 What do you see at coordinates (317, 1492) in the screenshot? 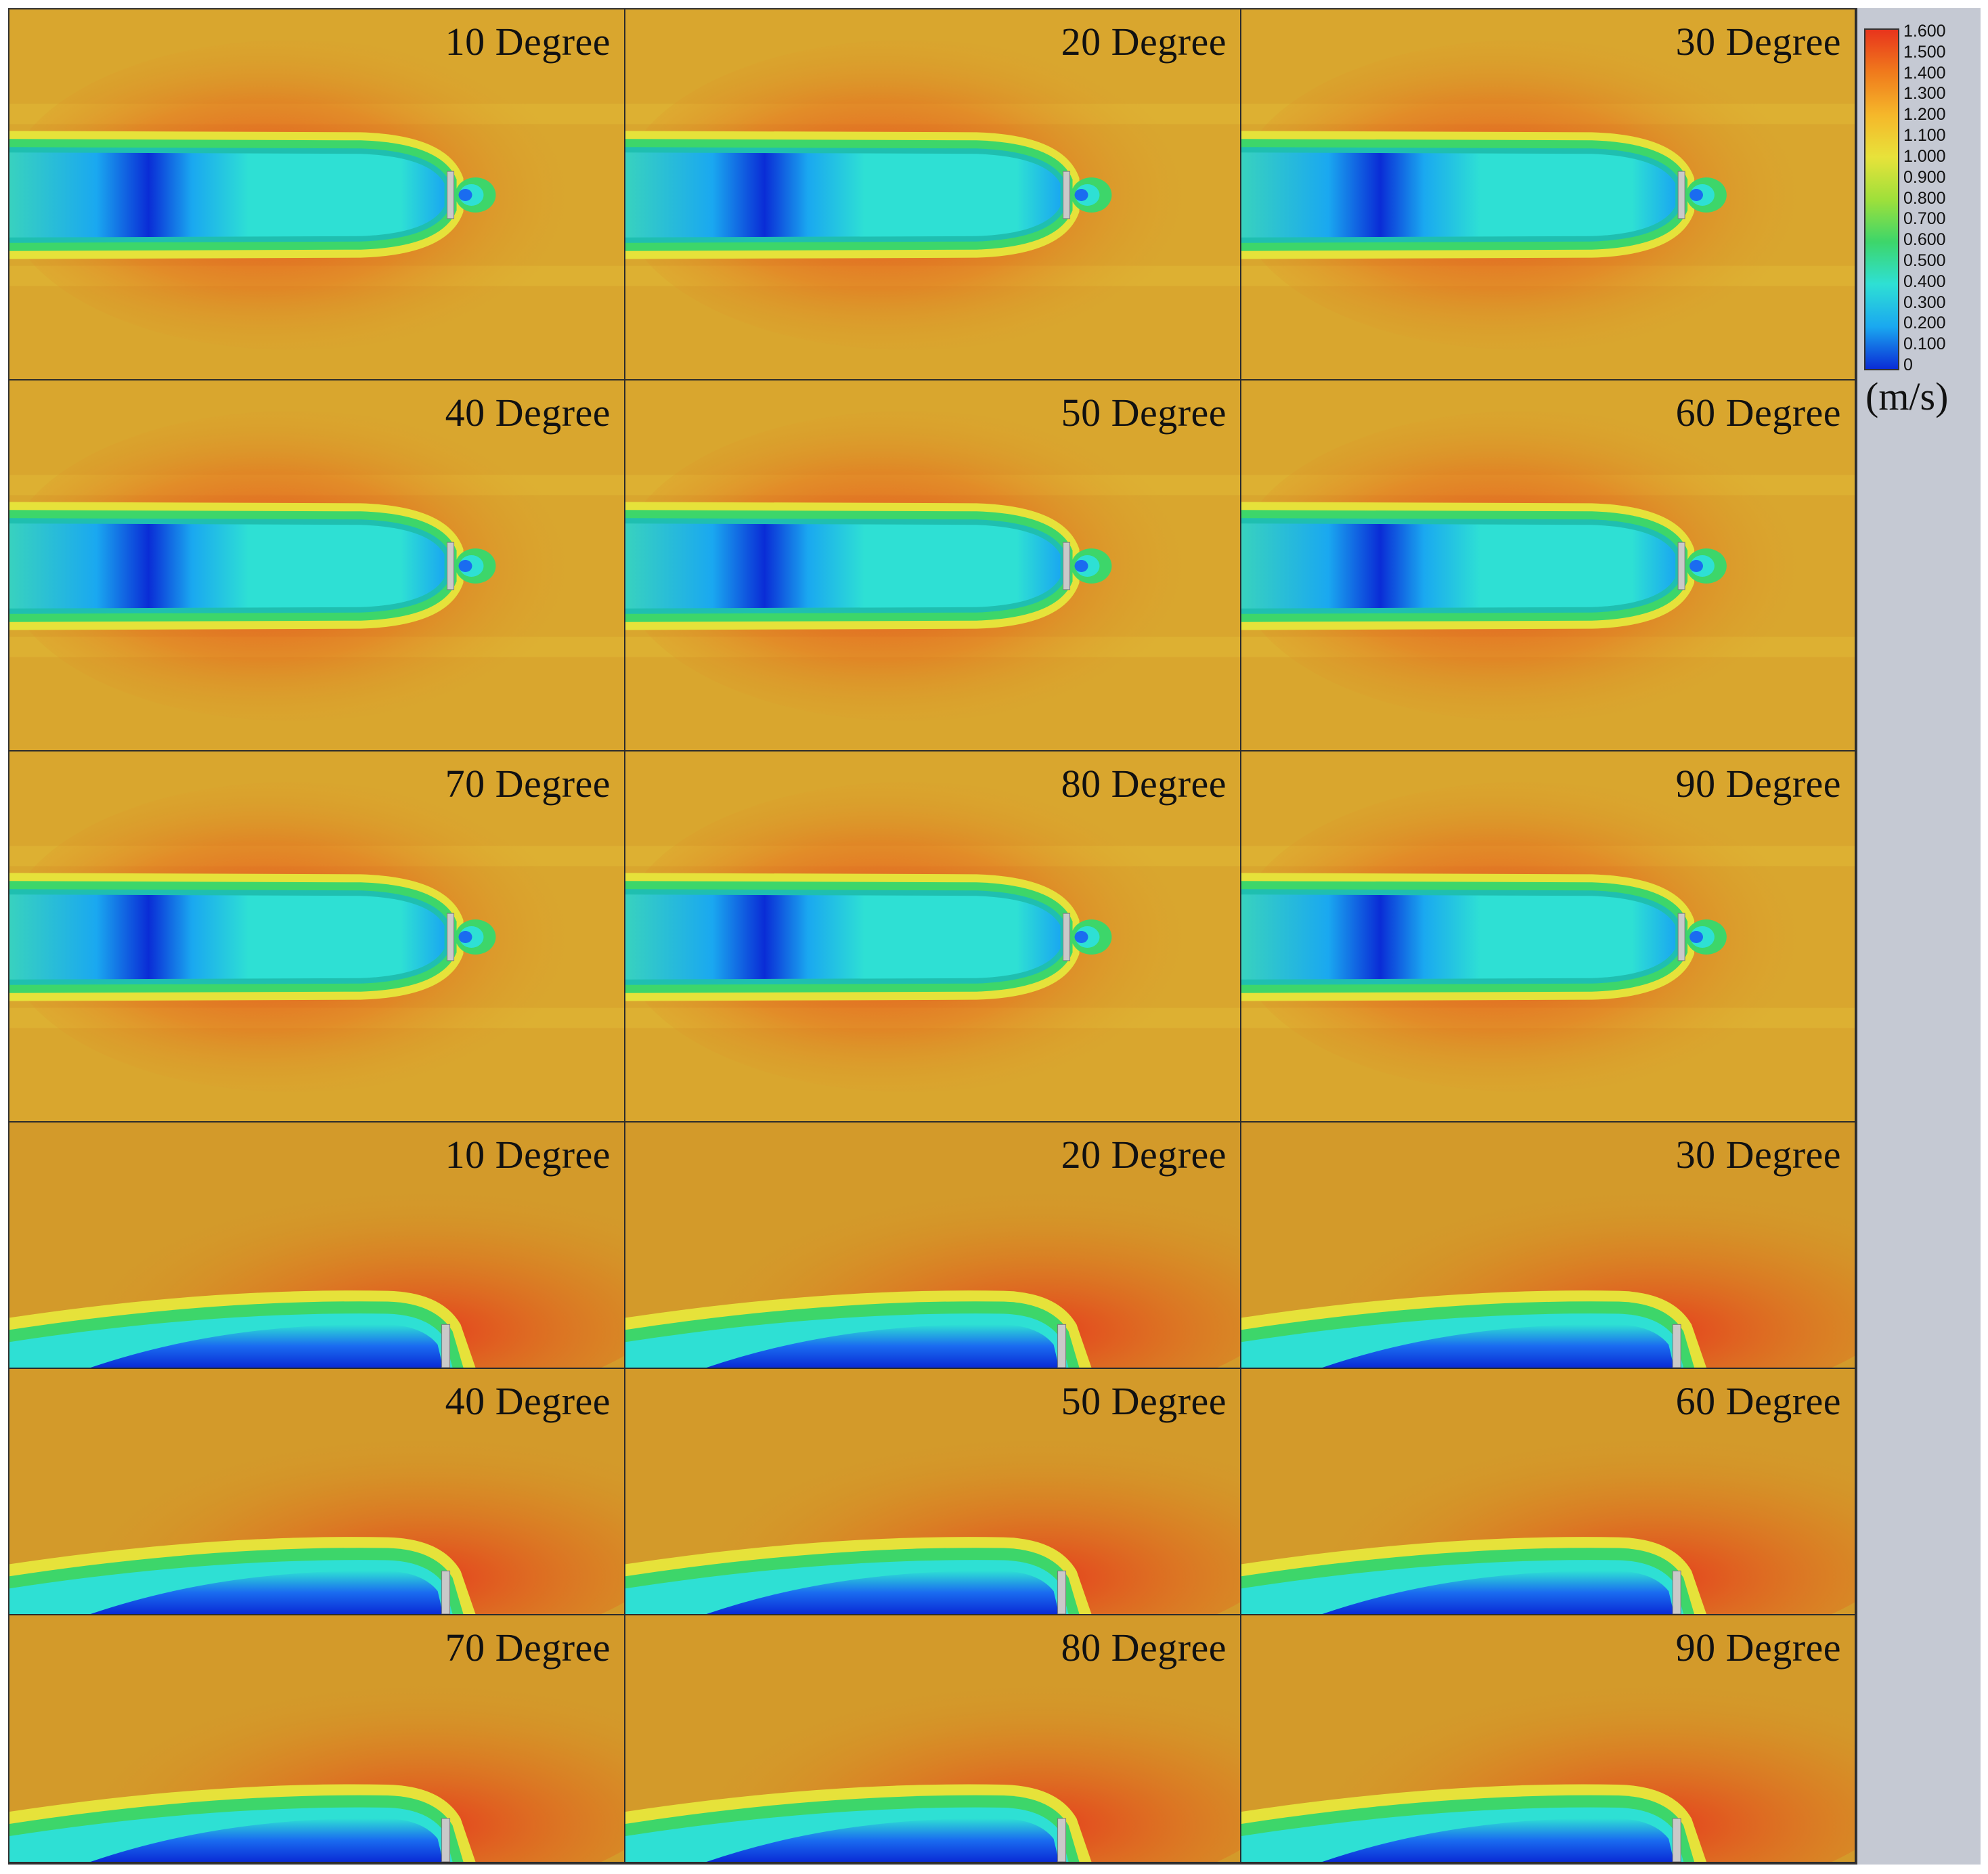
I see `side-view-panel-4: 40 Degree` at bounding box center [317, 1492].